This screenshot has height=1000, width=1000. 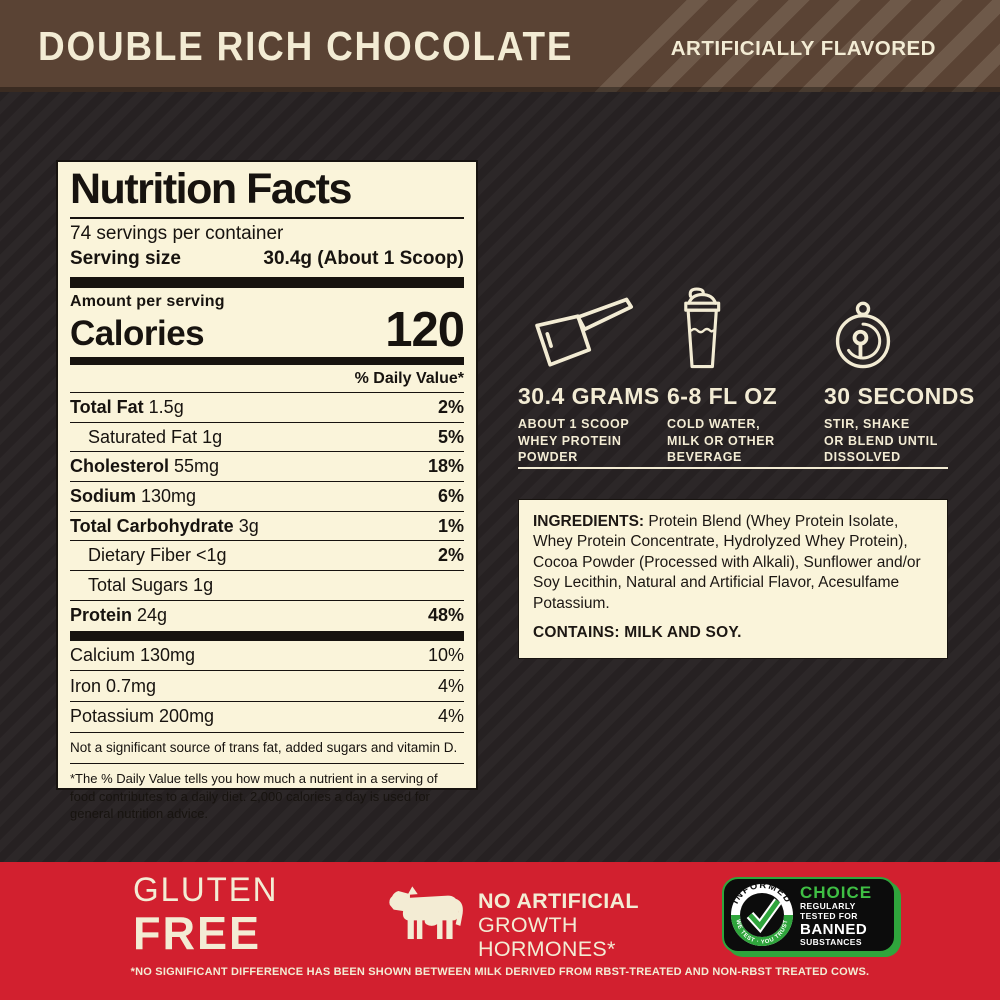 What do you see at coordinates (155, 436) in the screenshot?
I see `nutrient-name-rest: Saturated Fat 1g` at bounding box center [155, 436].